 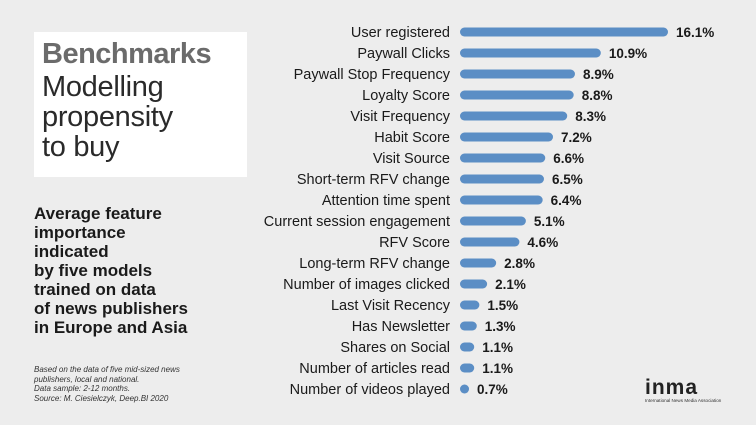 What do you see at coordinates (412, 138) in the screenshot?
I see `category-label: Habit Score` at bounding box center [412, 138].